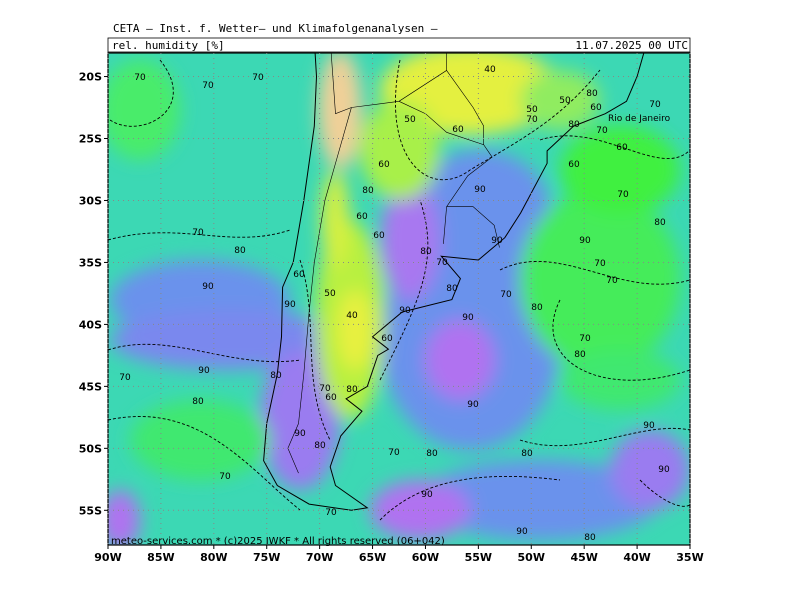  I want to click on x-tick-label: 40W, so click(636, 557).